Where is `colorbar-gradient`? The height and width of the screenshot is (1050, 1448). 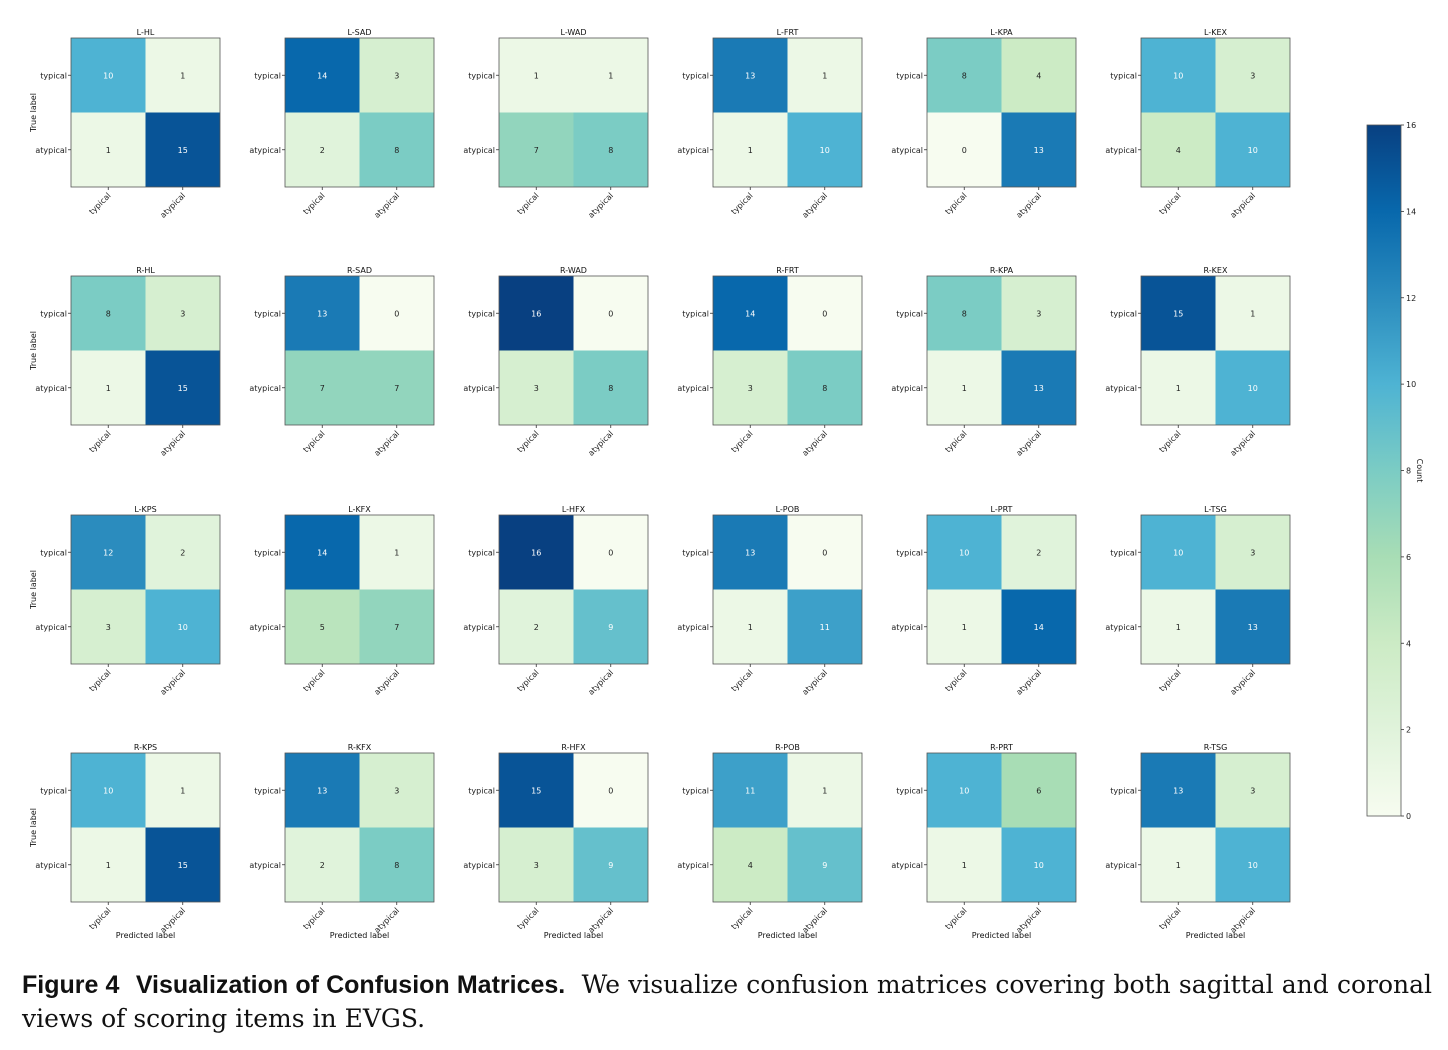
colorbar-gradient is located at coordinates (1384, 470).